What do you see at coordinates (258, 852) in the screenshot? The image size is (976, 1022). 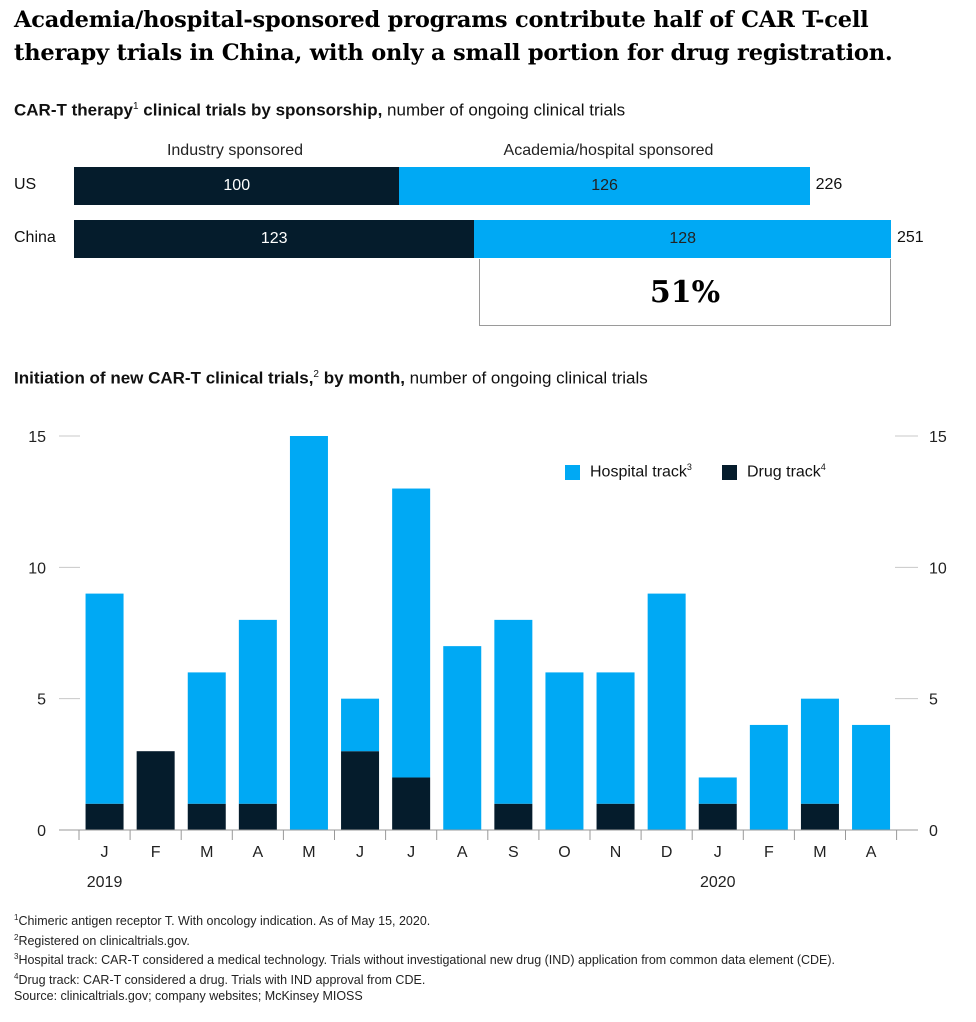 I see `xtick-label-3: A` at bounding box center [258, 852].